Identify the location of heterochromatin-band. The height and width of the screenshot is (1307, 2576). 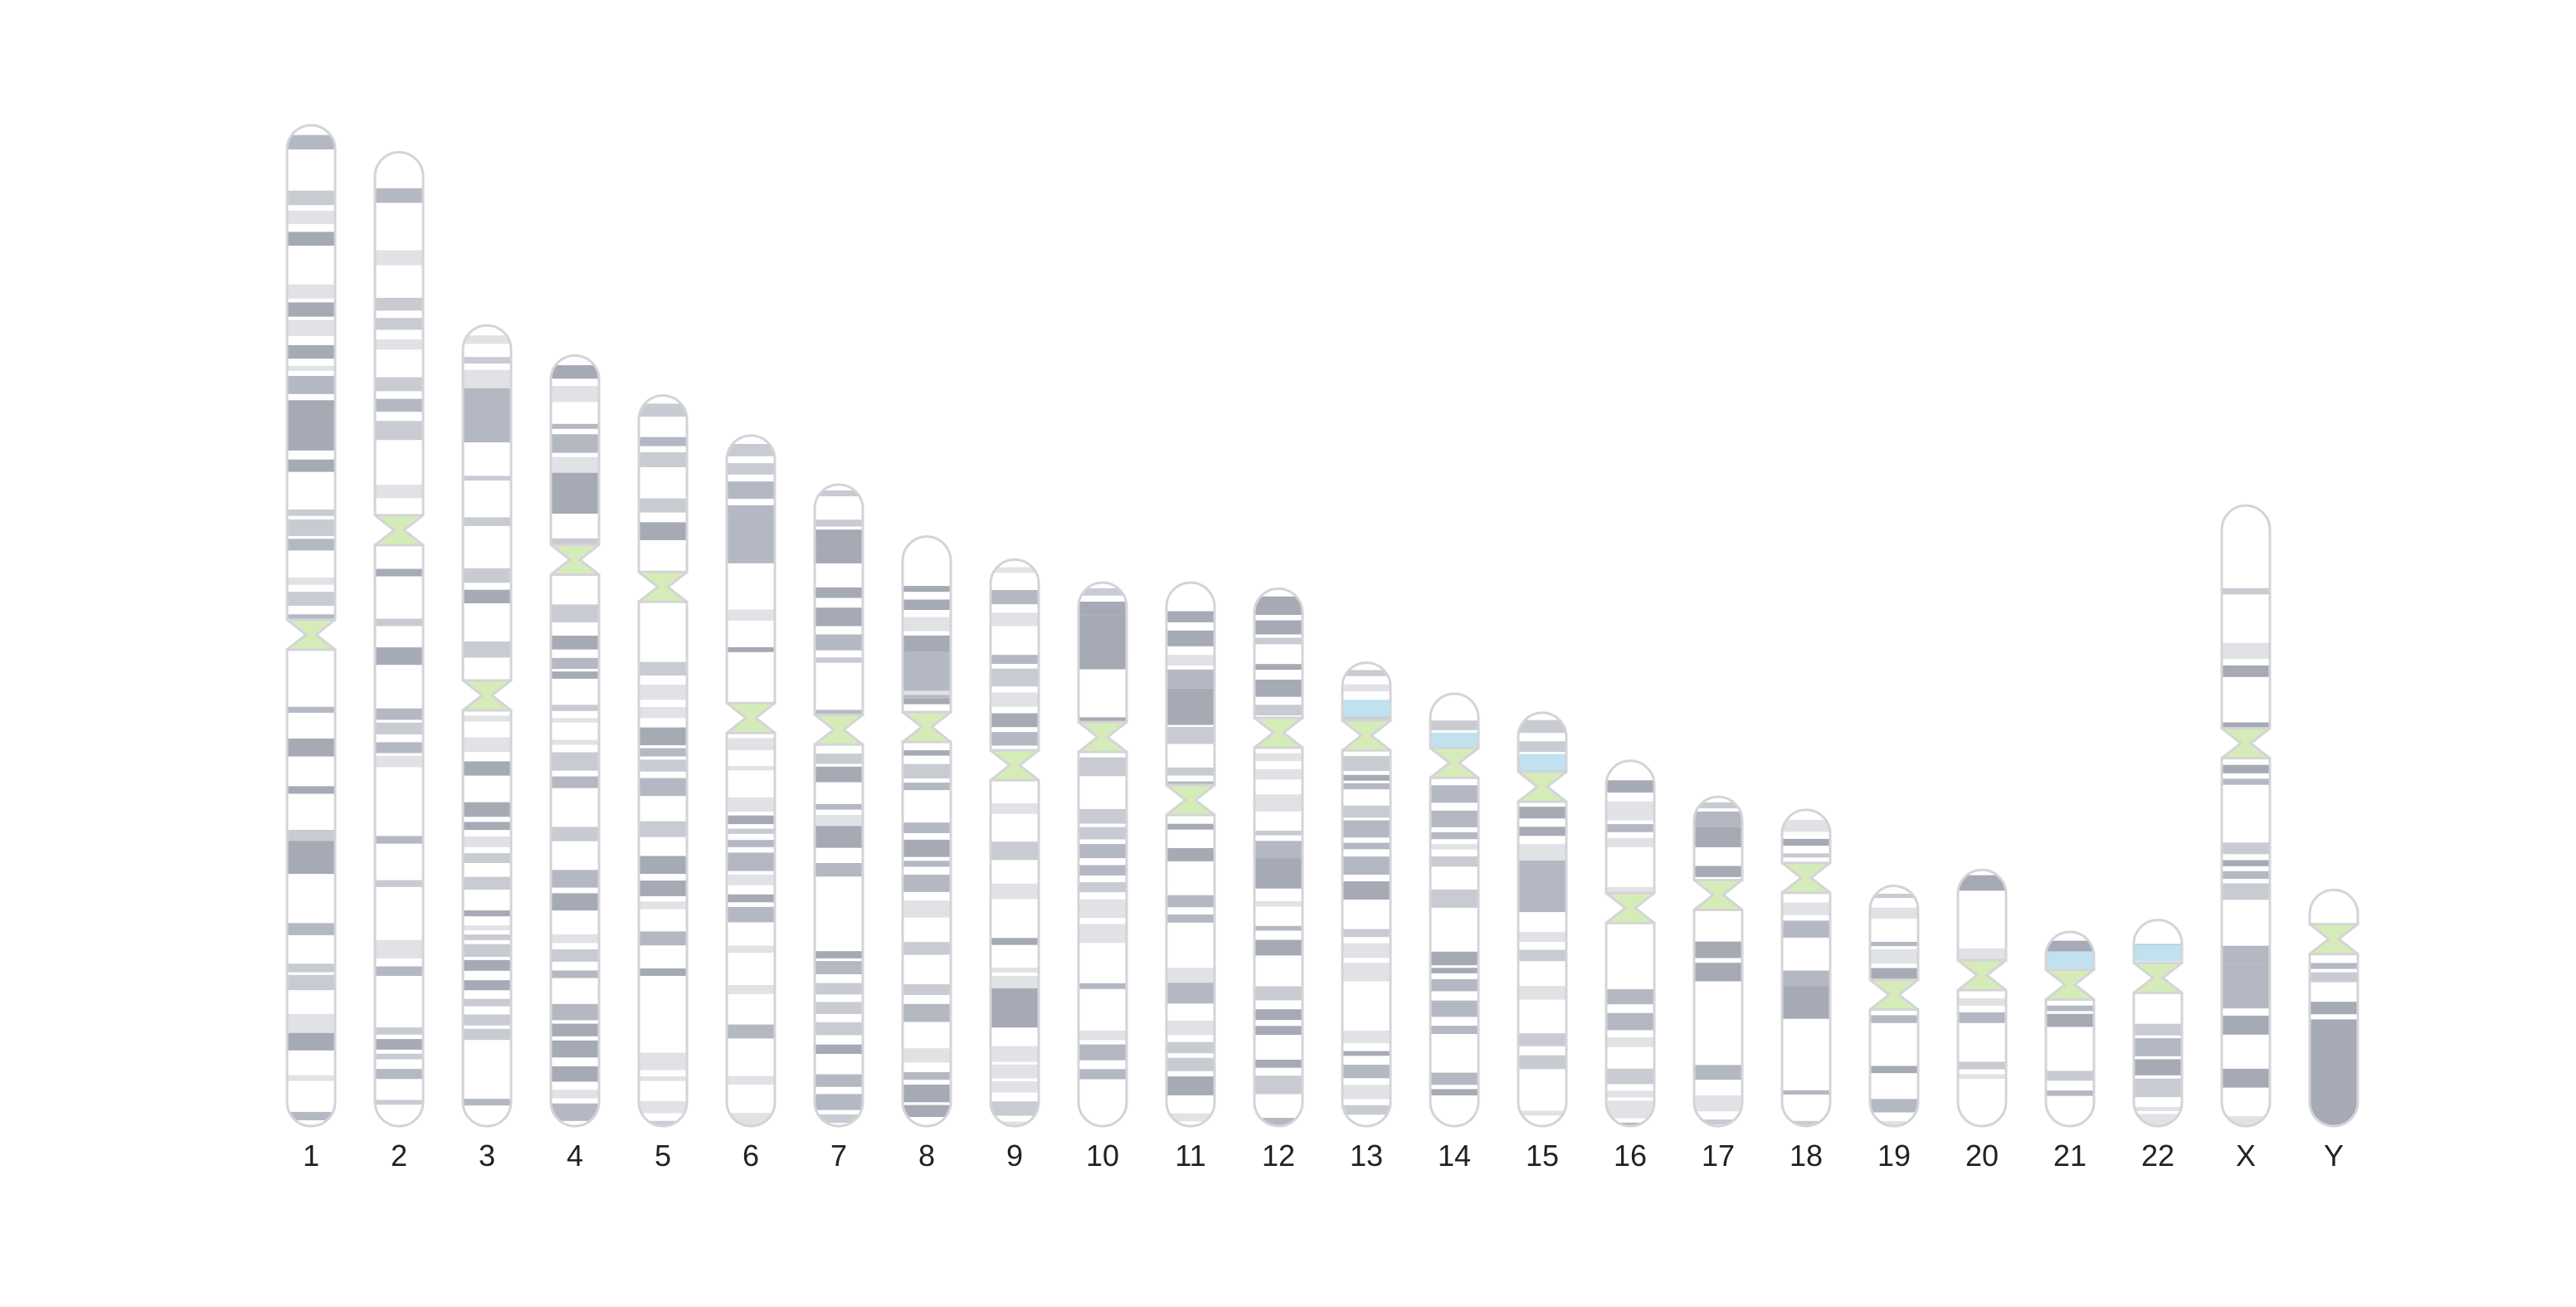
(2334, 1072).